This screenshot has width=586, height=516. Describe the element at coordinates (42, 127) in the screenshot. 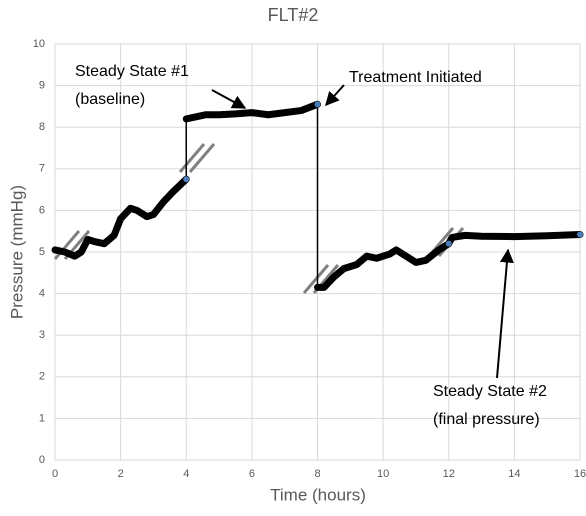

I see `y-tick-label: 8` at that location.